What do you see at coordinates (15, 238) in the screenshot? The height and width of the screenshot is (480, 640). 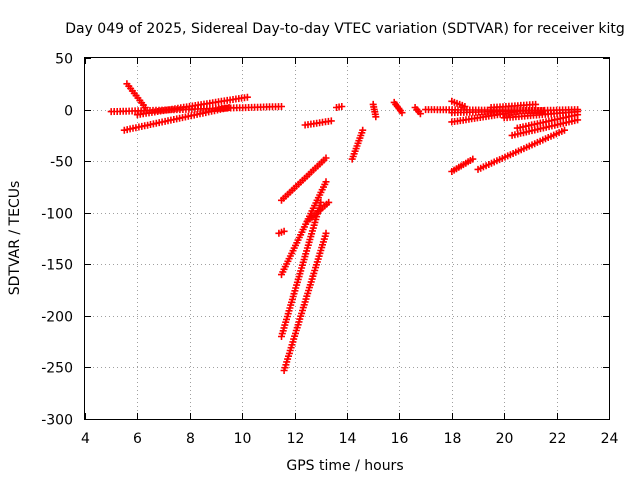 I see `y-axis-label: SDTVAR / TECUs` at bounding box center [15, 238].